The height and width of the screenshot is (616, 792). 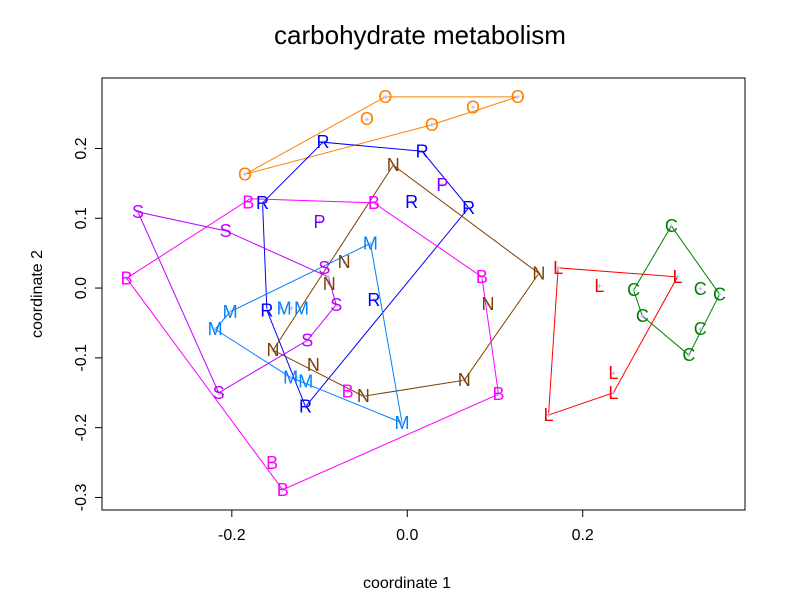 What do you see at coordinates (420, 35) in the screenshot?
I see `chart-title: carbohydrate metabolism` at bounding box center [420, 35].